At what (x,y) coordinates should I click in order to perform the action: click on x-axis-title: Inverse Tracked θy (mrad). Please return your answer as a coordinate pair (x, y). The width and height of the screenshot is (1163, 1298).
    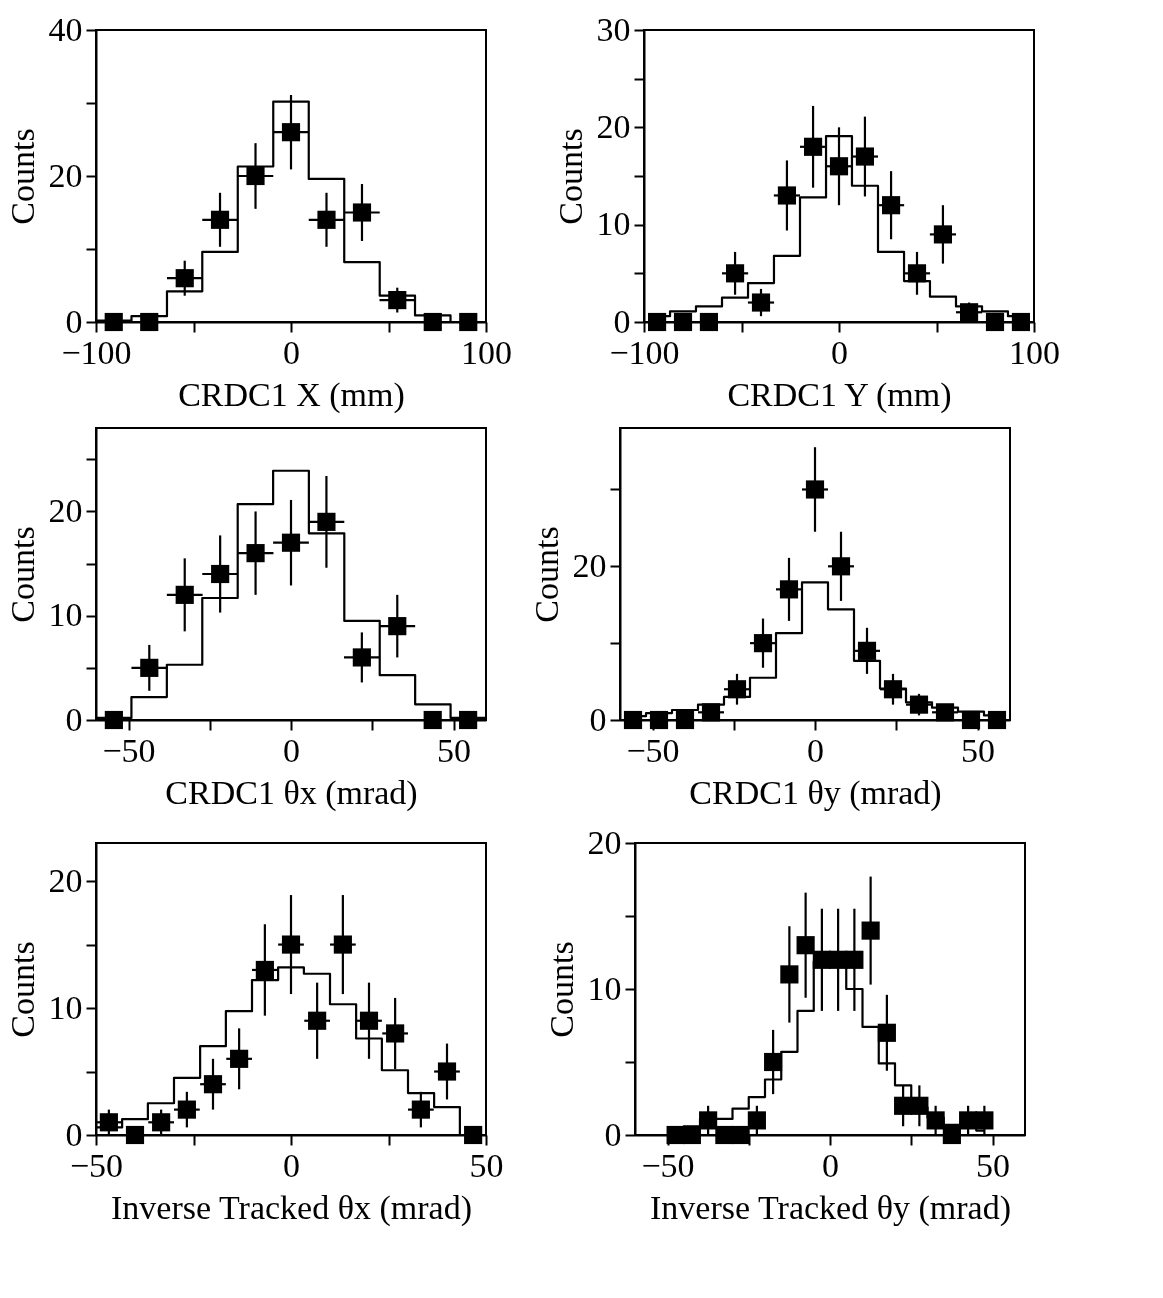
    Looking at the image, I should click on (830, 1207).